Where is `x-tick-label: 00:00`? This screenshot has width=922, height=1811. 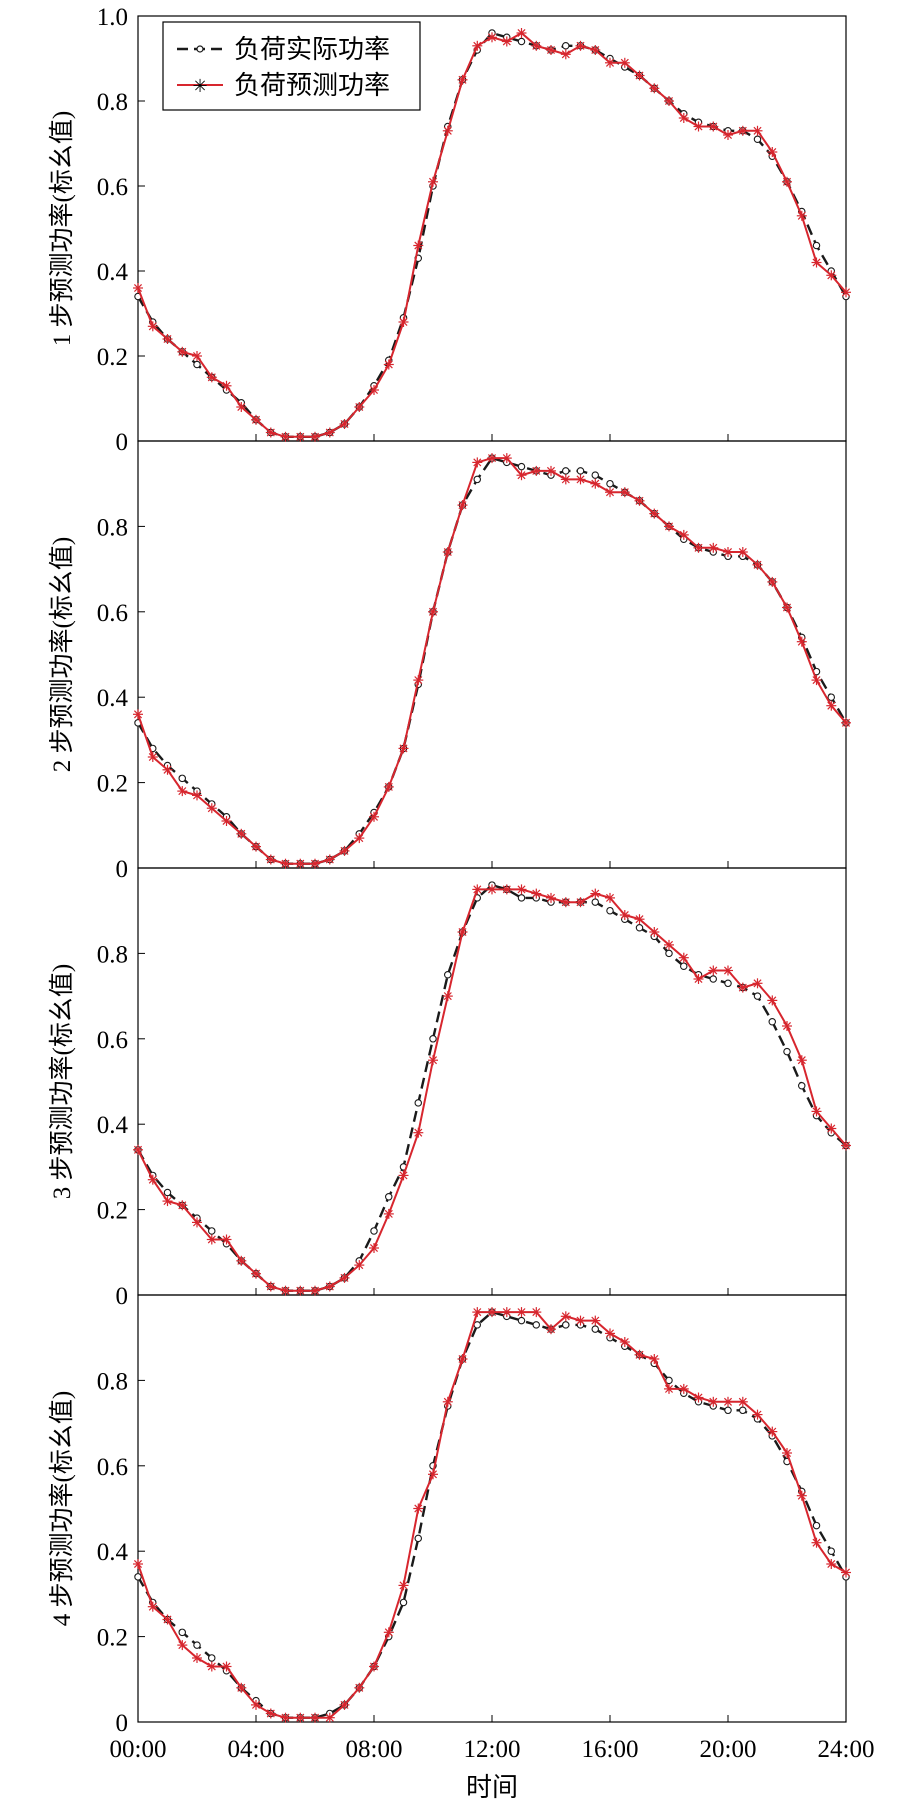
x-tick-label: 00:00 is located at coordinates (138, 1749).